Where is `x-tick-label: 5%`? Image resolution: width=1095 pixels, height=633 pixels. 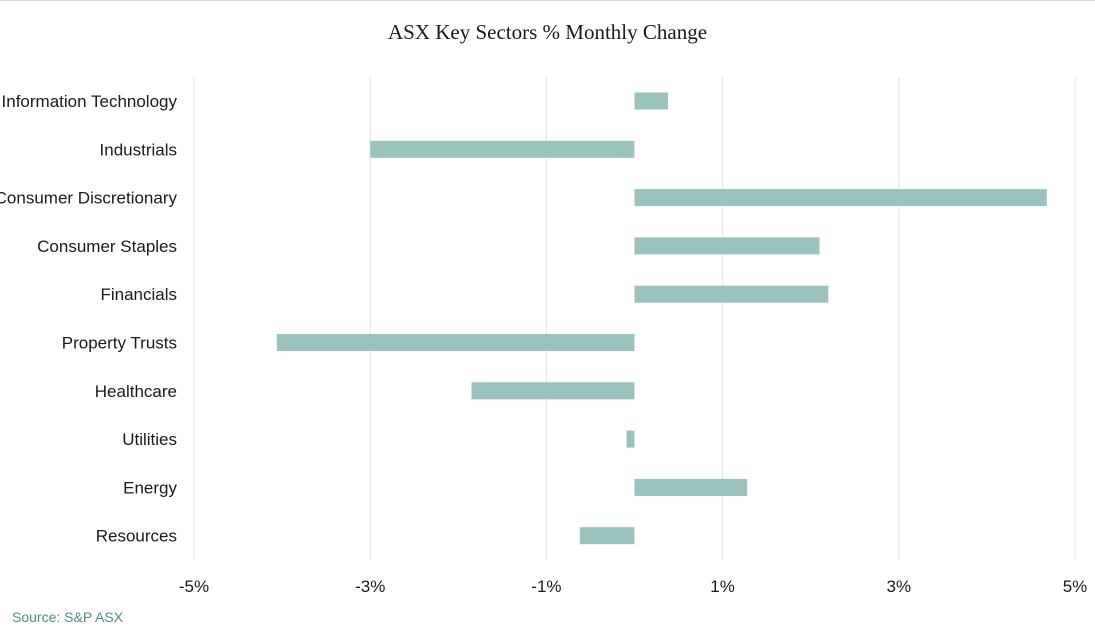 x-tick-label: 5% is located at coordinates (1075, 586).